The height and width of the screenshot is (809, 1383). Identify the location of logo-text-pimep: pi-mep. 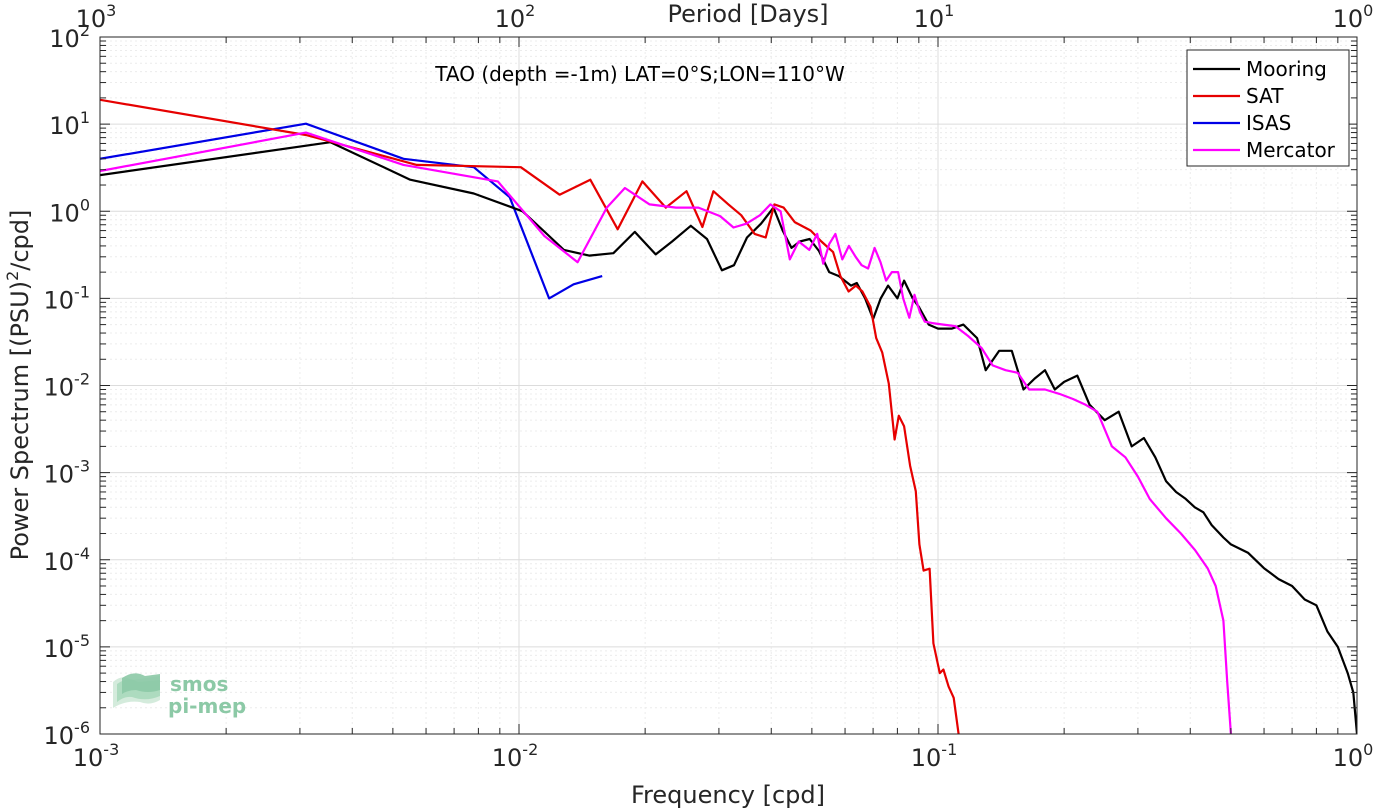
(207, 706).